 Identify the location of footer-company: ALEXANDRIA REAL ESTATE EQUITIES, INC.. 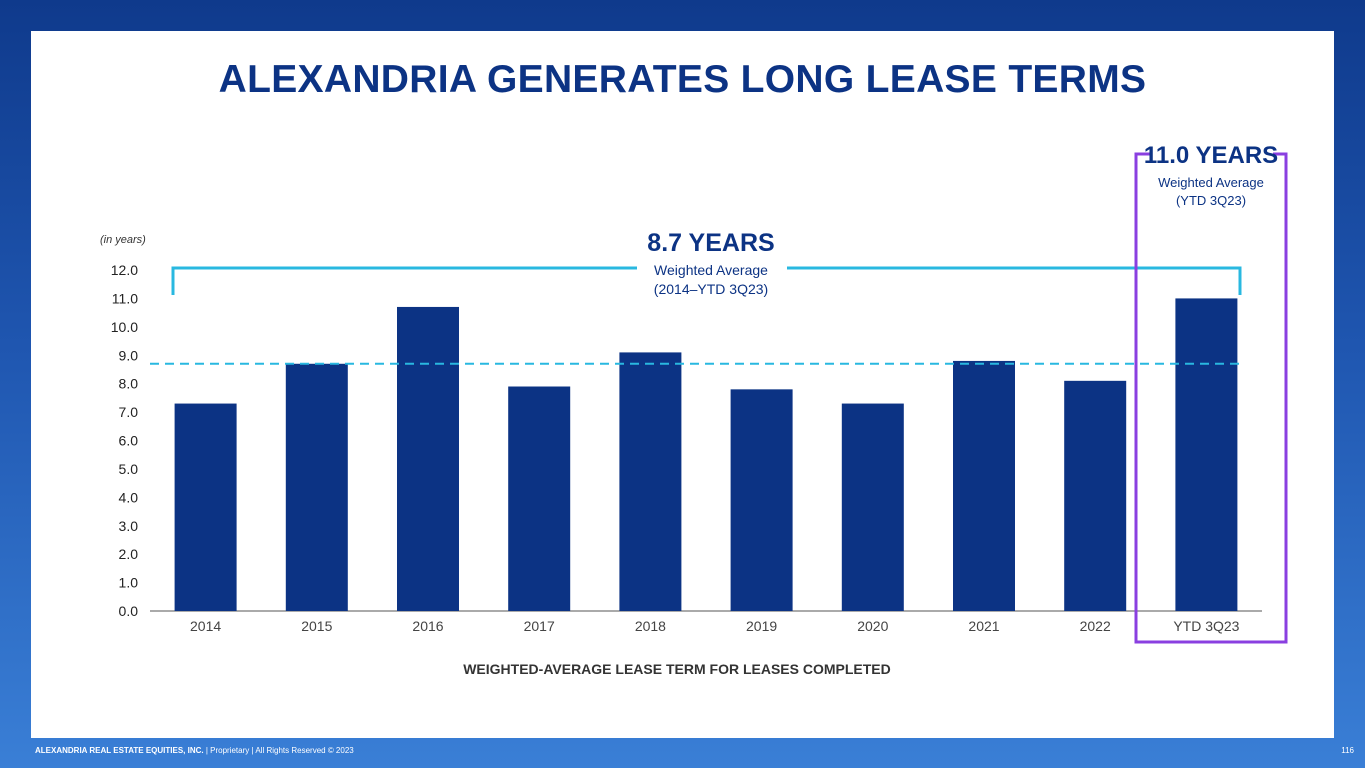
(119, 750).